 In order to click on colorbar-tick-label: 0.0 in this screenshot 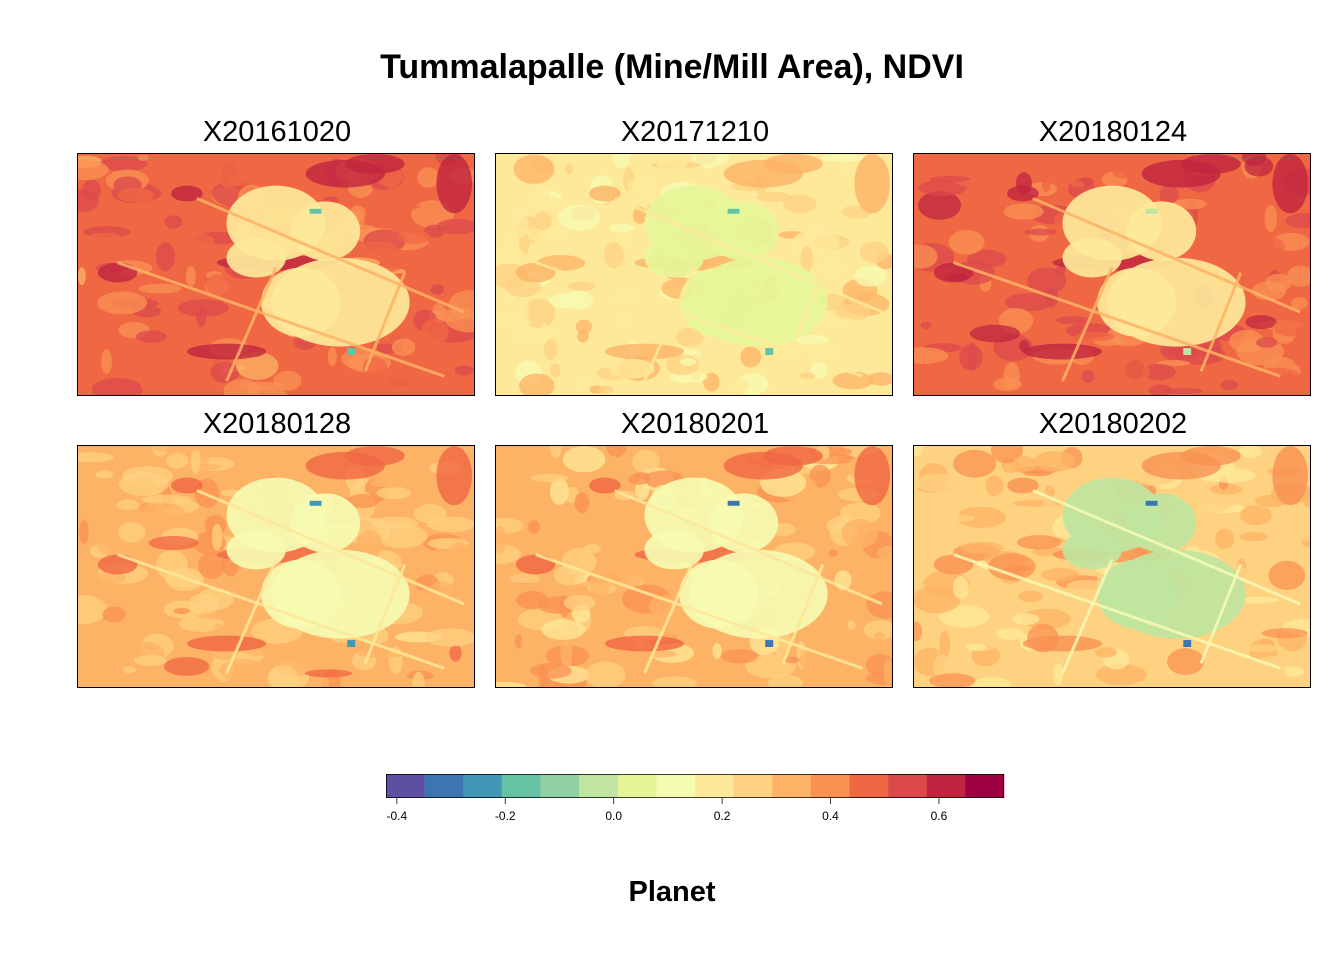, I will do `click(613, 815)`.